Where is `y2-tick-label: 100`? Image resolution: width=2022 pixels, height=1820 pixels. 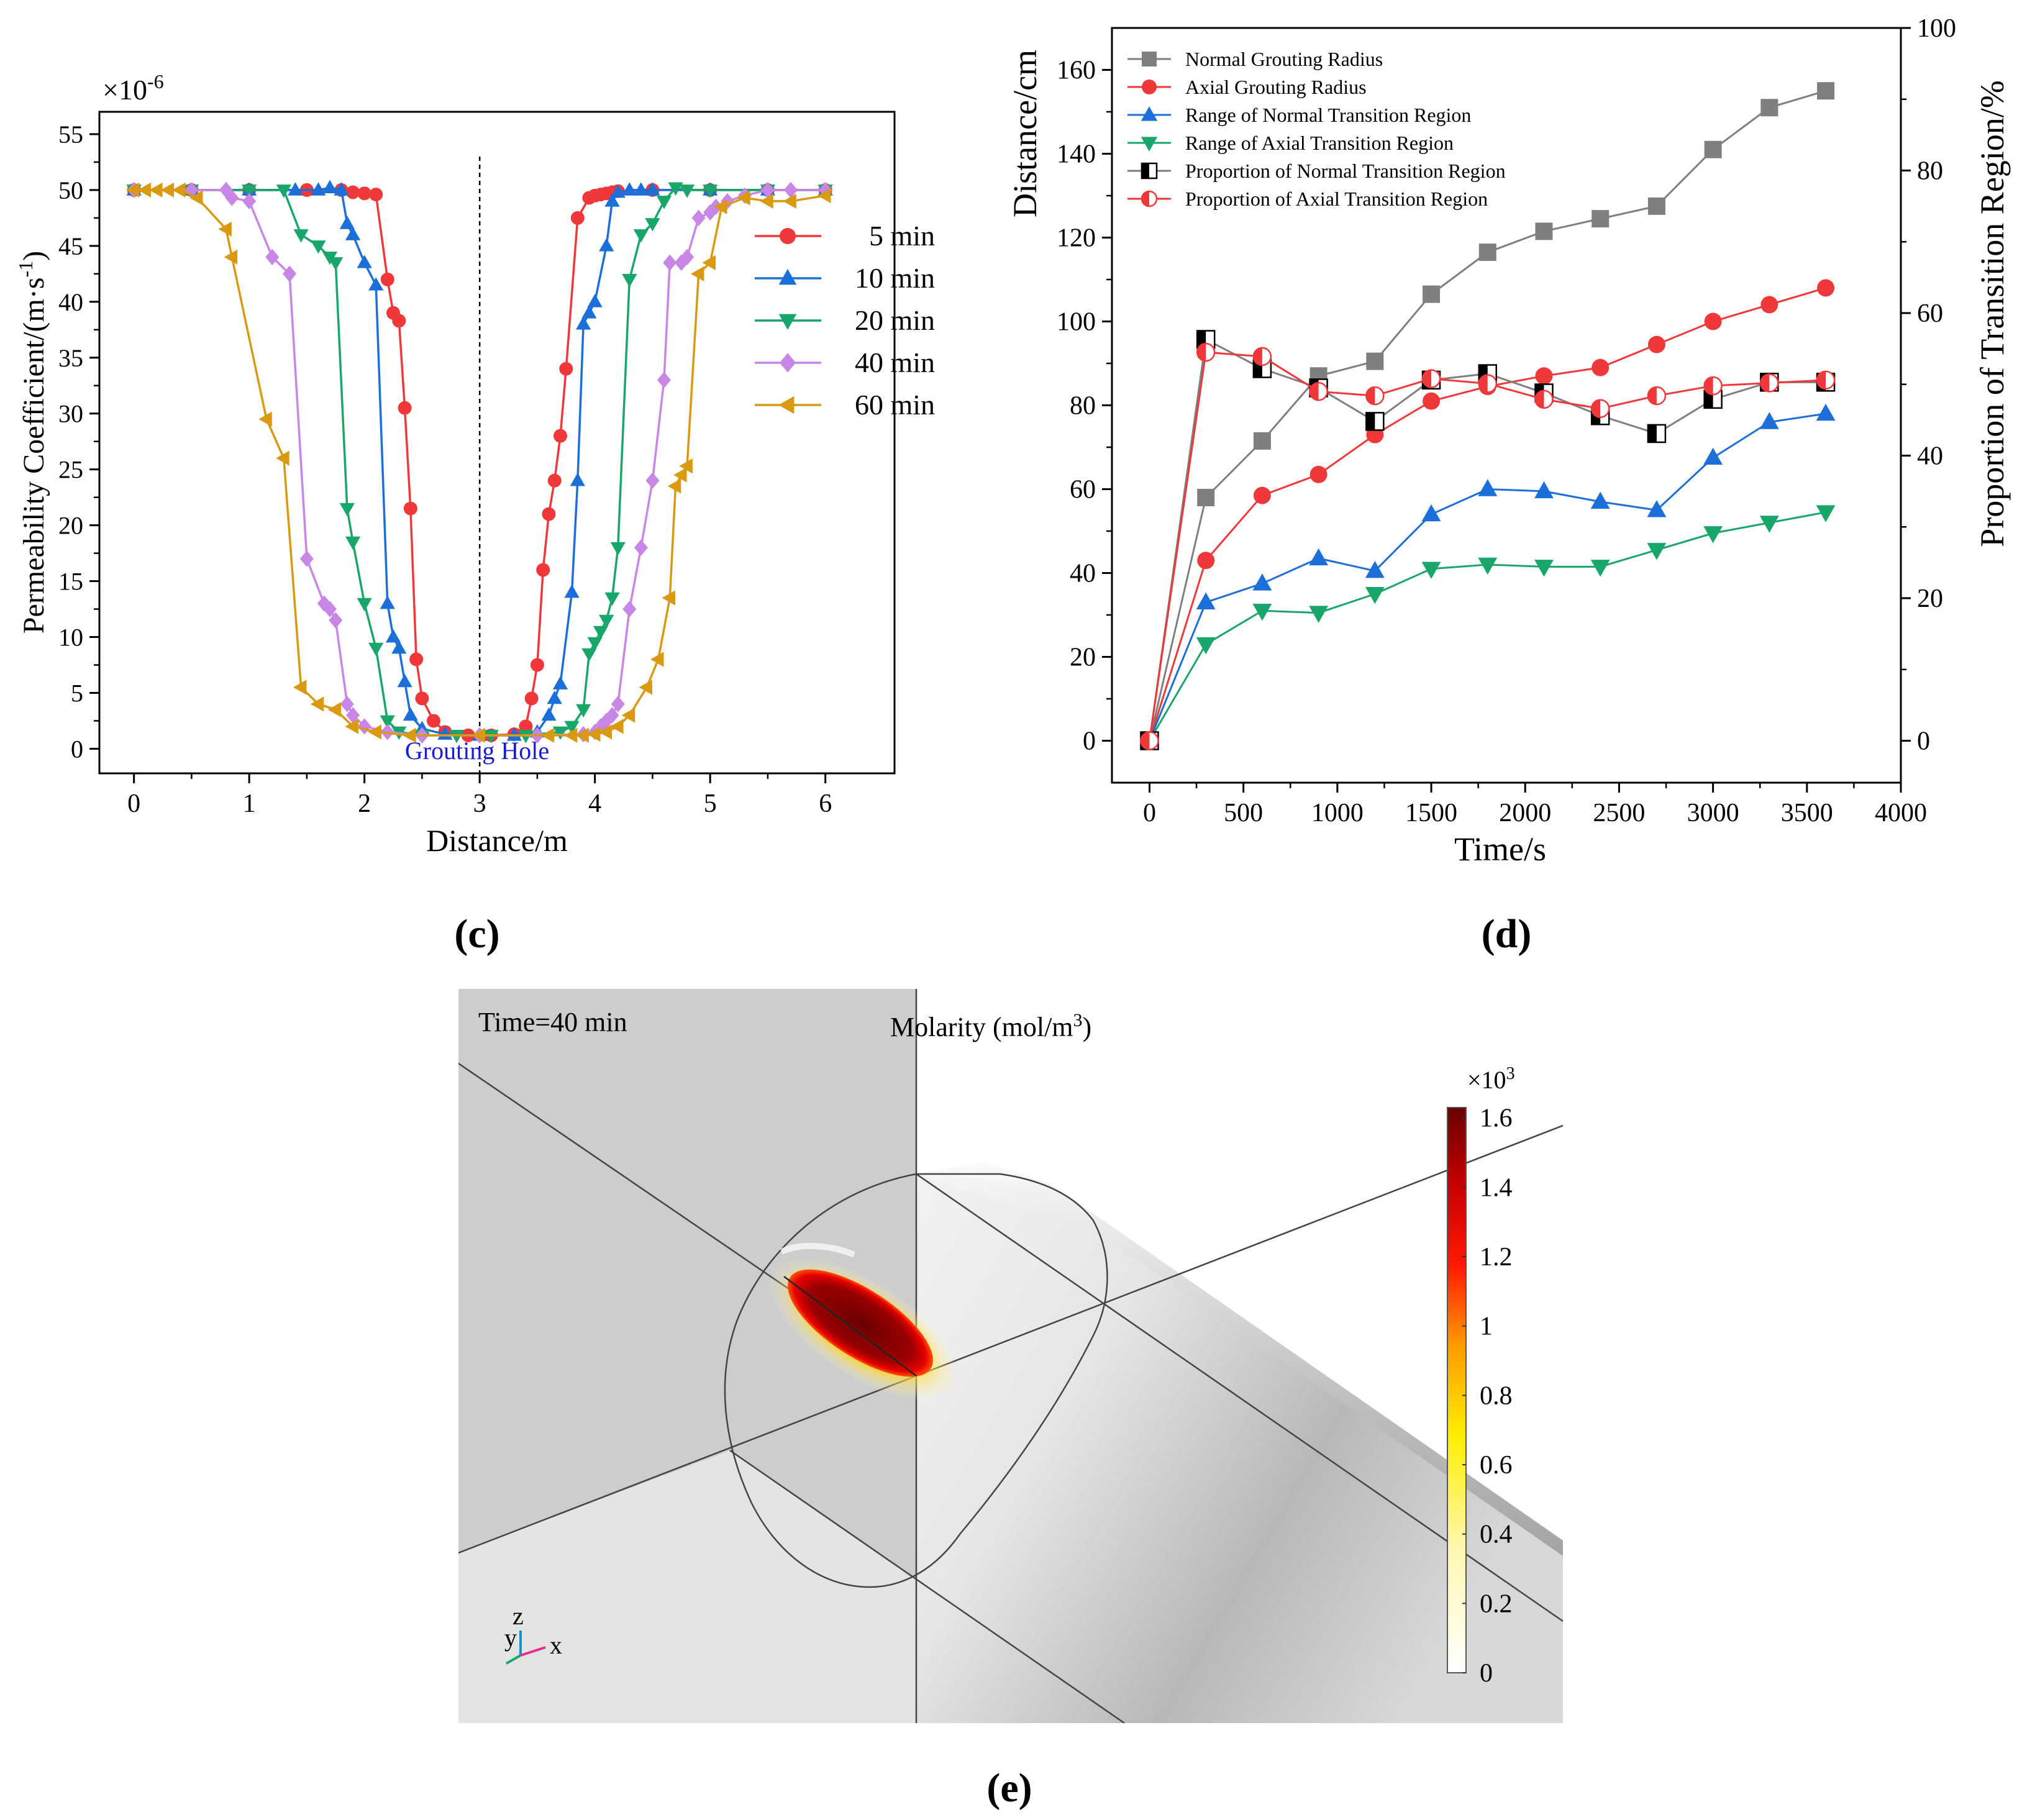
y2-tick-label: 100 is located at coordinates (1936, 28).